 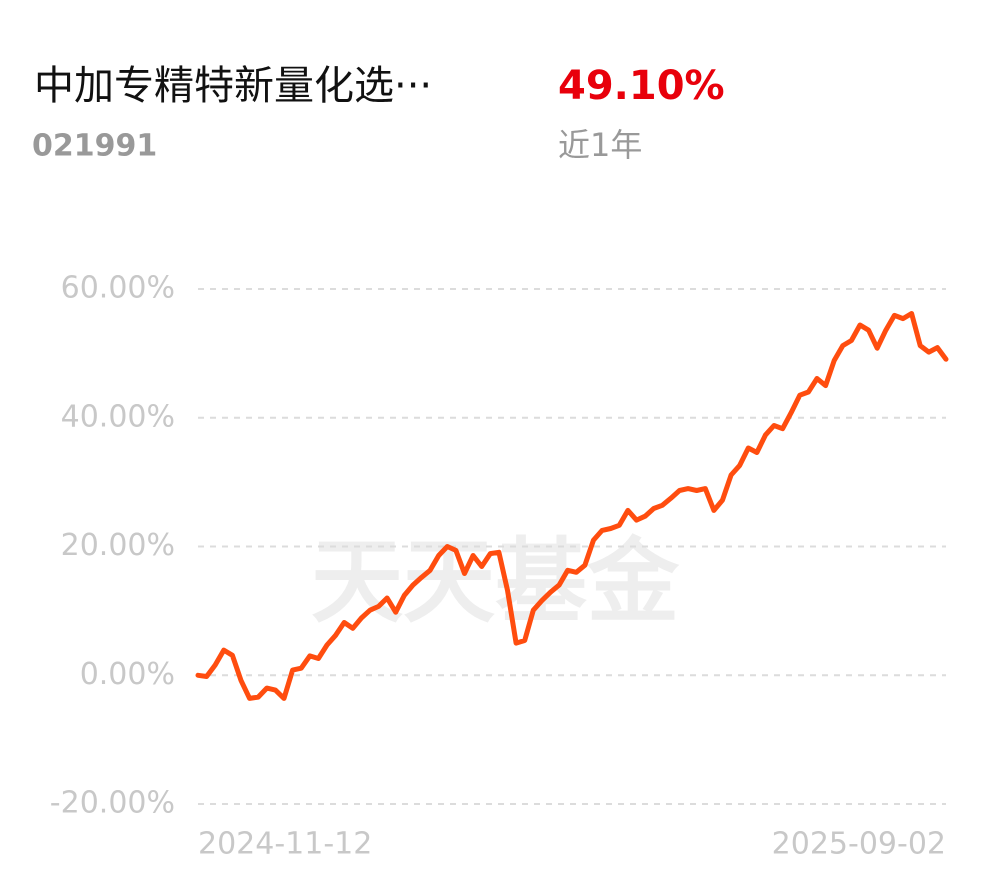 What do you see at coordinates (641, 86) in the screenshot?
I see `fund-return: 49.10%` at bounding box center [641, 86].